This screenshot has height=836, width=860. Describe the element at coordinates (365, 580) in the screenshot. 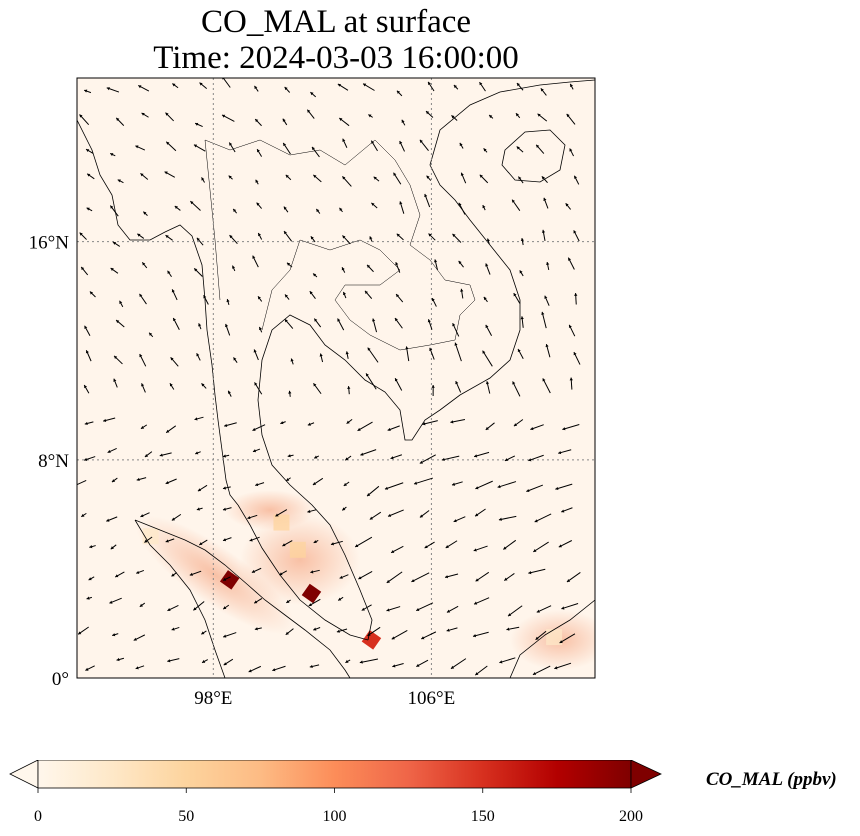

I see `co-concentration-field` at that location.